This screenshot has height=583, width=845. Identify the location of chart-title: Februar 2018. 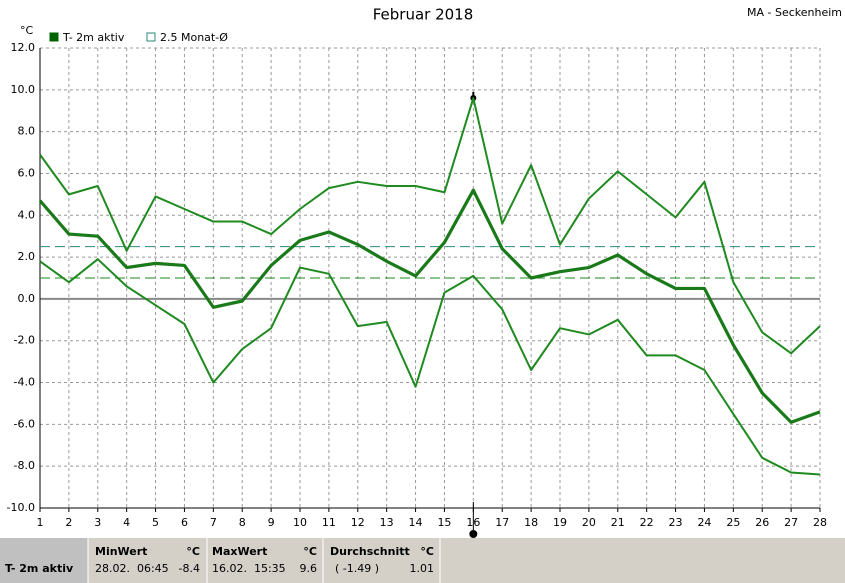
(423, 15).